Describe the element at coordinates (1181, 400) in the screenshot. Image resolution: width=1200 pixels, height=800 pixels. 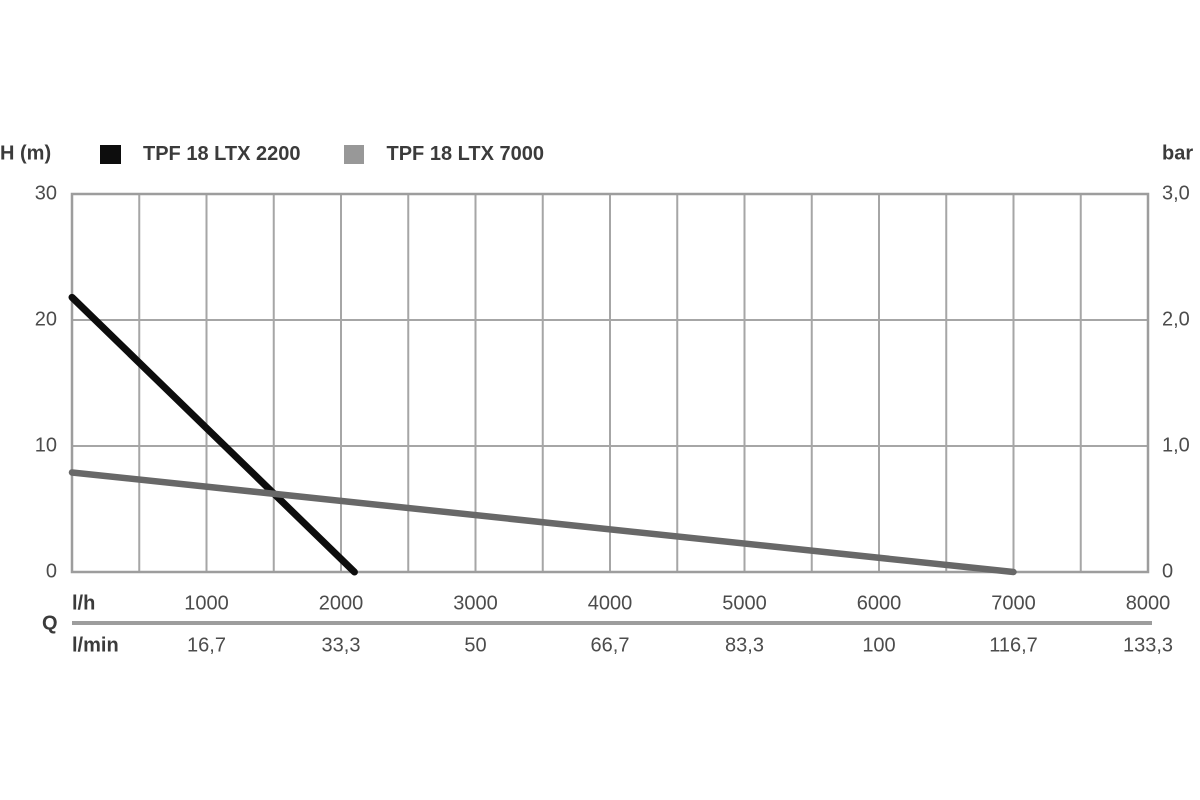
I see `y-axis-right-ticks: 3,0 2,0 1,0 0` at that location.